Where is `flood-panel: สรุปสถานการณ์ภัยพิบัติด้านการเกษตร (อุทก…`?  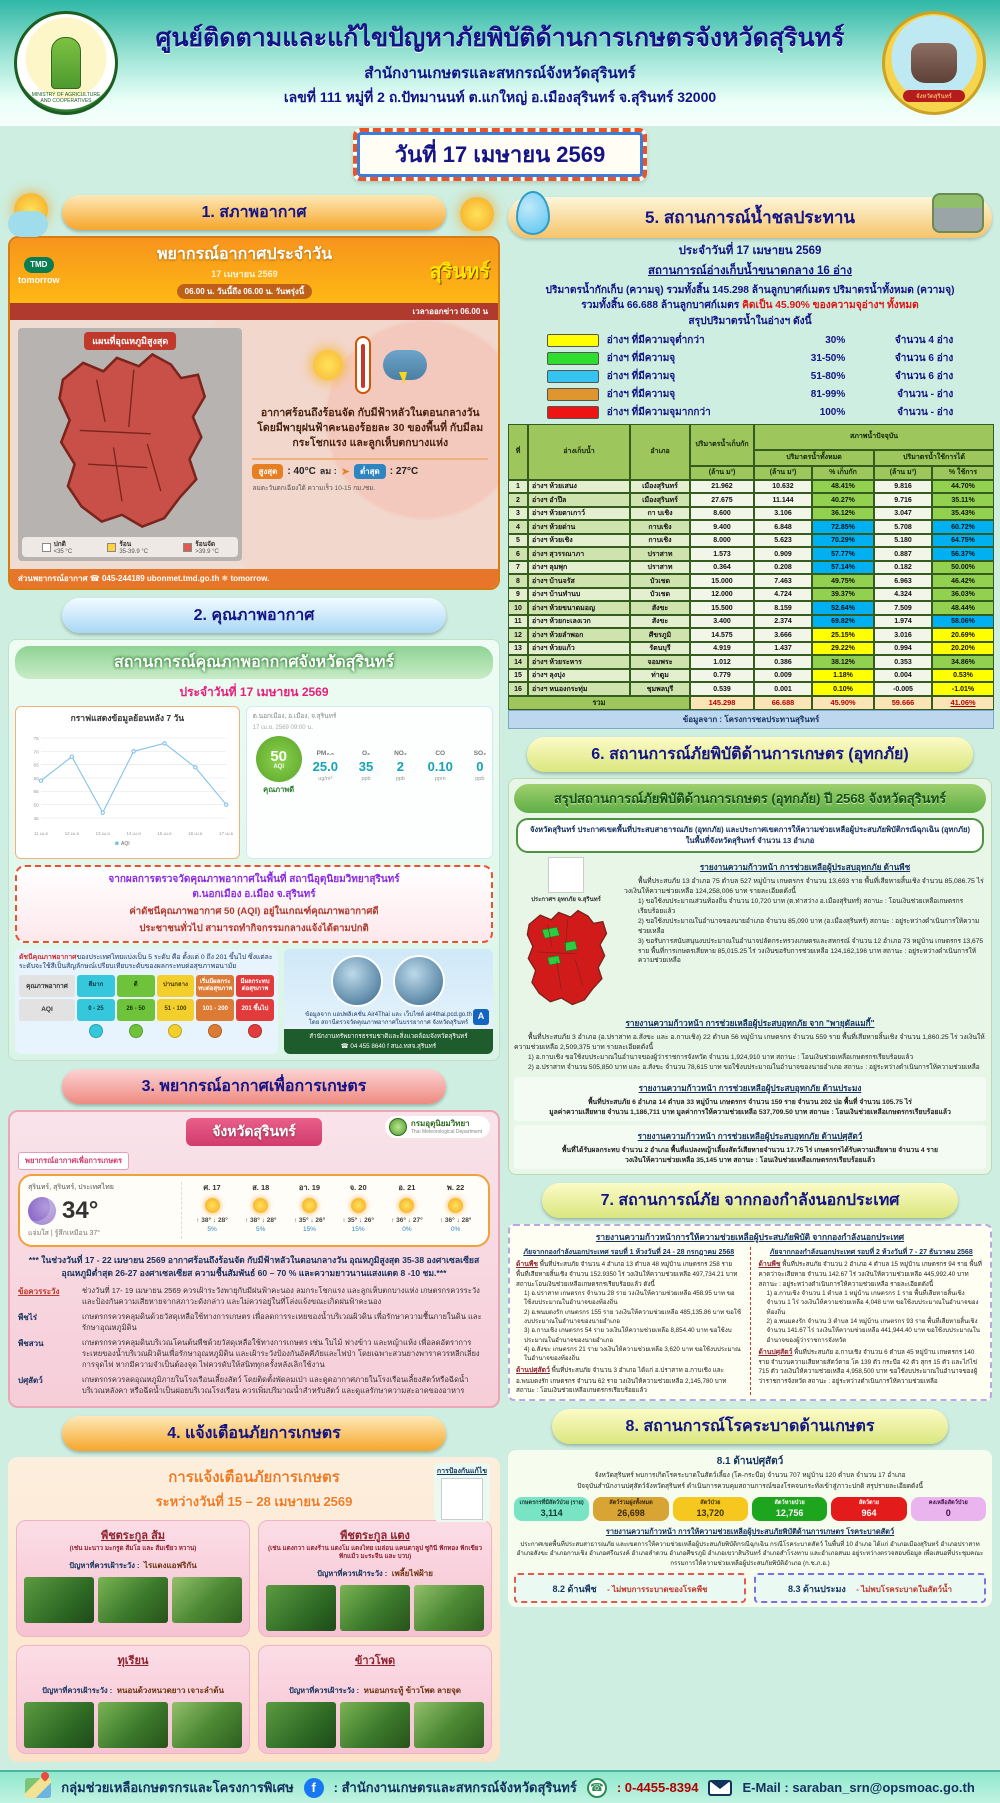 flood-panel: สรุปสถานการณ์ภัยพิบัติด้านการเกษตร (อุทก… is located at coordinates (750, 976).